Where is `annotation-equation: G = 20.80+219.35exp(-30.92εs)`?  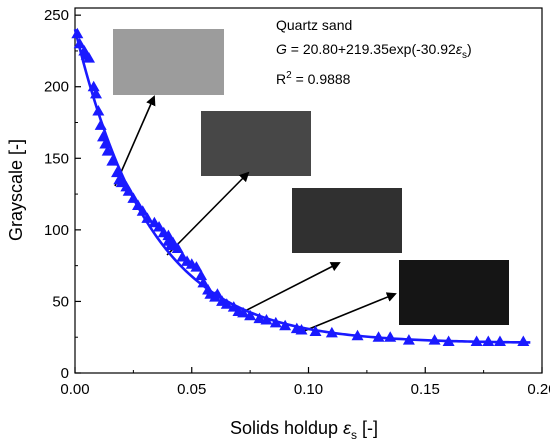
annotation-equation: G = 20.80+219.35exp(-30.92εs) is located at coordinates (374, 51).